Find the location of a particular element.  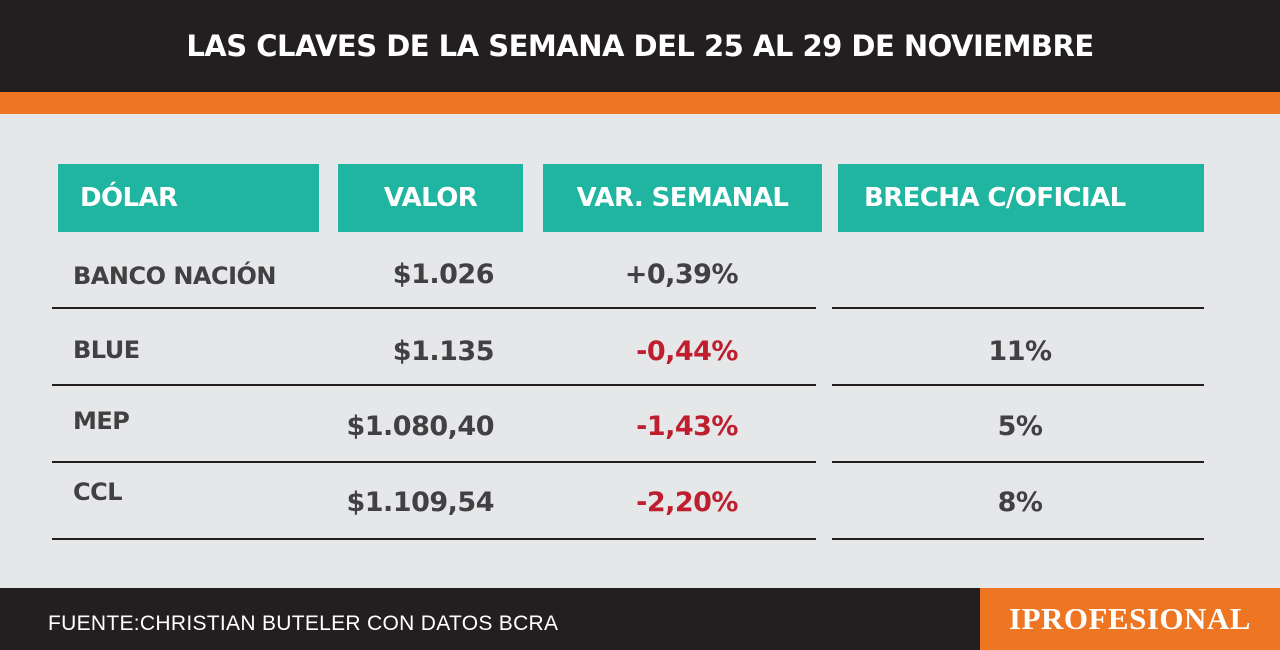

row-banco-nacion-name: BANCO NACIÓN is located at coordinates (175, 276).